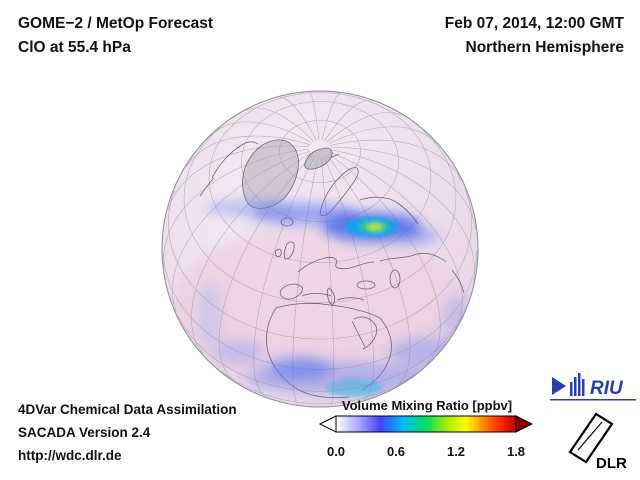 Image resolution: width=640 pixels, height=480 pixels. I want to click on svalbard, so click(334, 156).